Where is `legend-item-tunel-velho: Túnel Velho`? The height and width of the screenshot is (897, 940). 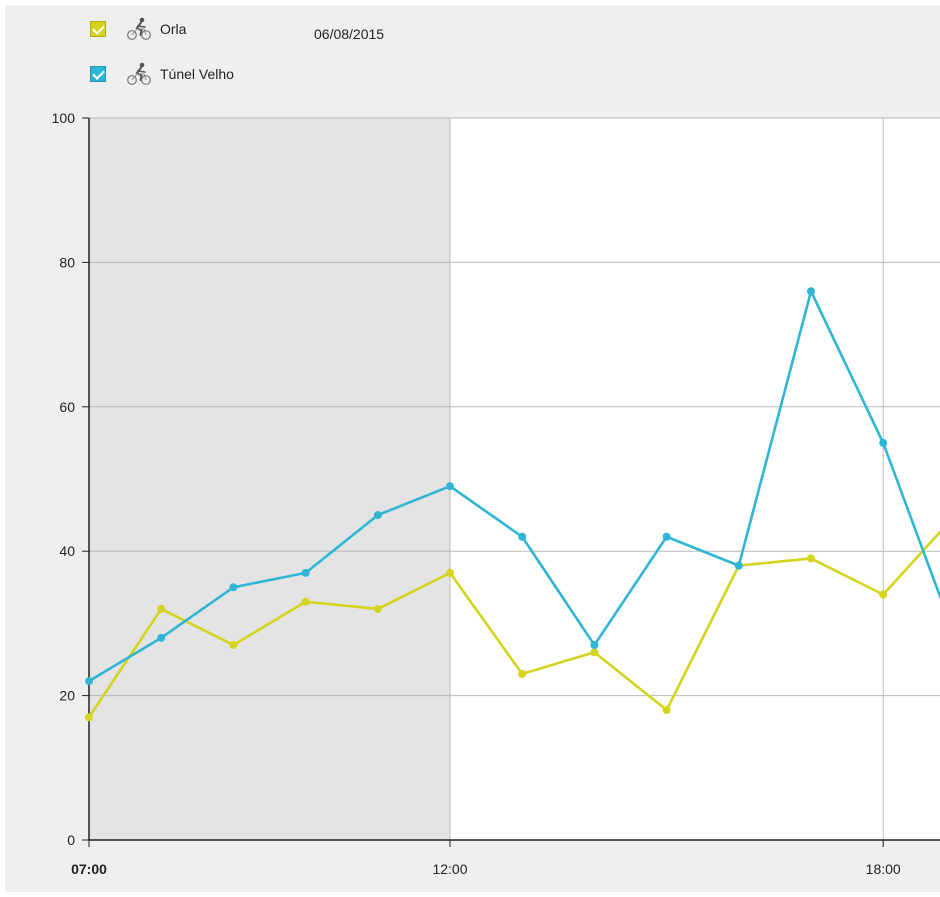
legend-item-tunel-velho: Túnel Velho is located at coordinates (162, 74).